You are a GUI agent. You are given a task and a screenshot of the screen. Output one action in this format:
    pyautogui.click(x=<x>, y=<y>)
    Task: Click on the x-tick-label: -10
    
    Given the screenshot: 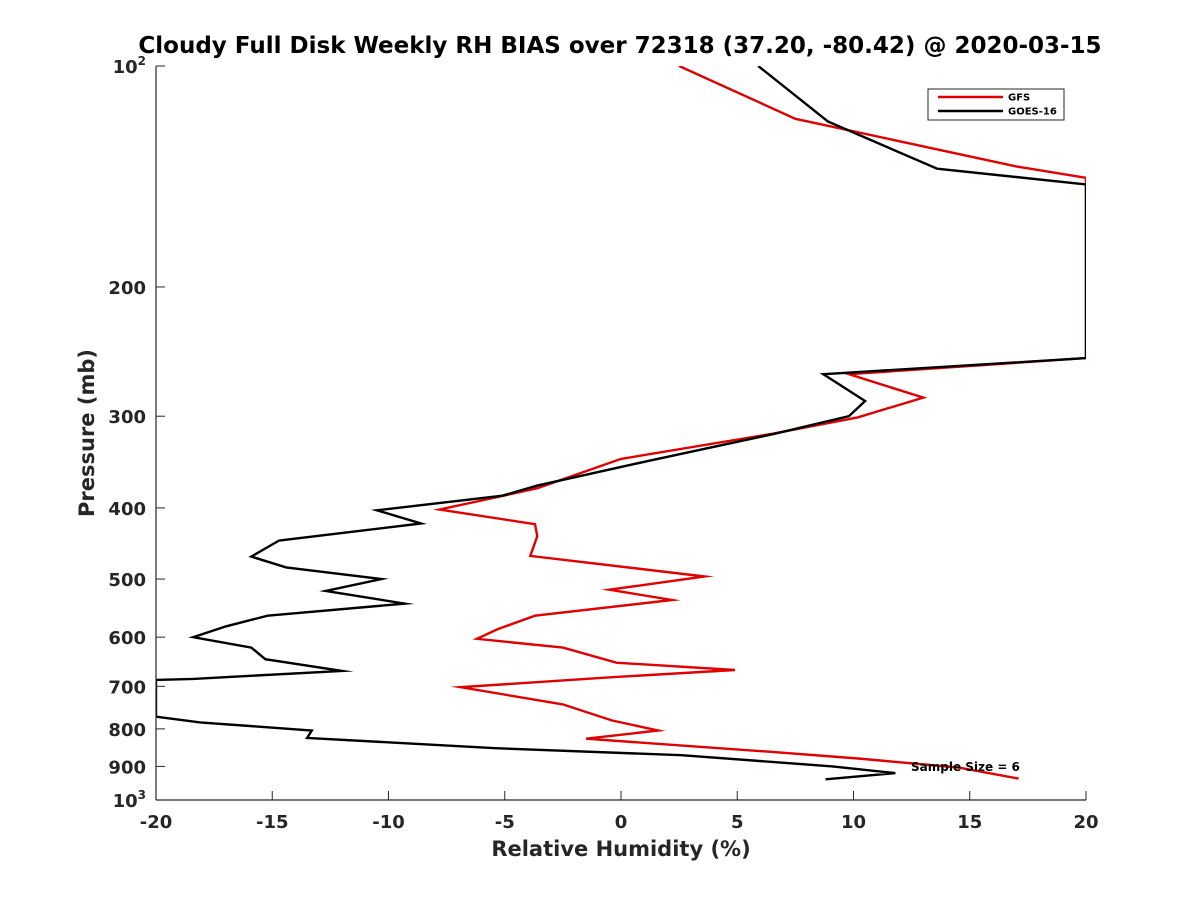 What is the action you would take?
    pyautogui.click(x=388, y=822)
    